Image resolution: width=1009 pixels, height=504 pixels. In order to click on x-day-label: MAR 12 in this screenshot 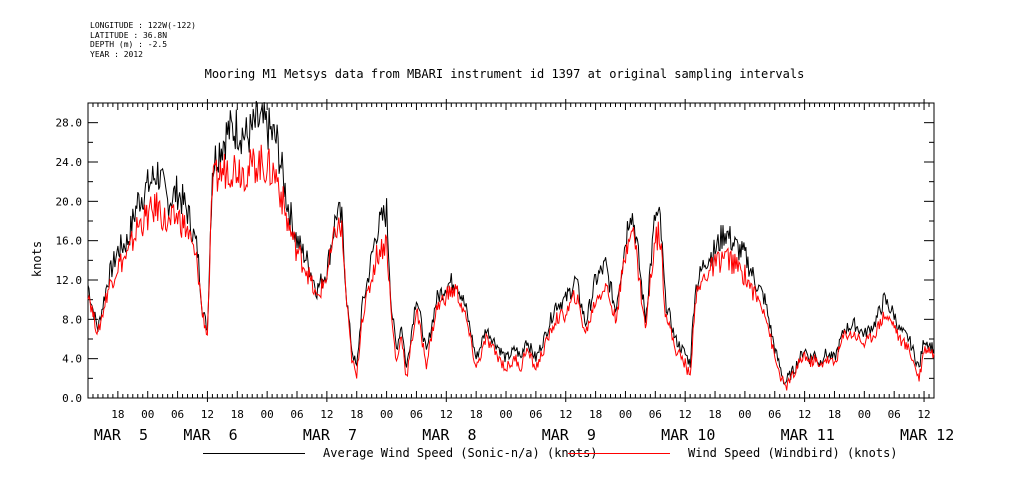, I will do `click(927, 435)`.